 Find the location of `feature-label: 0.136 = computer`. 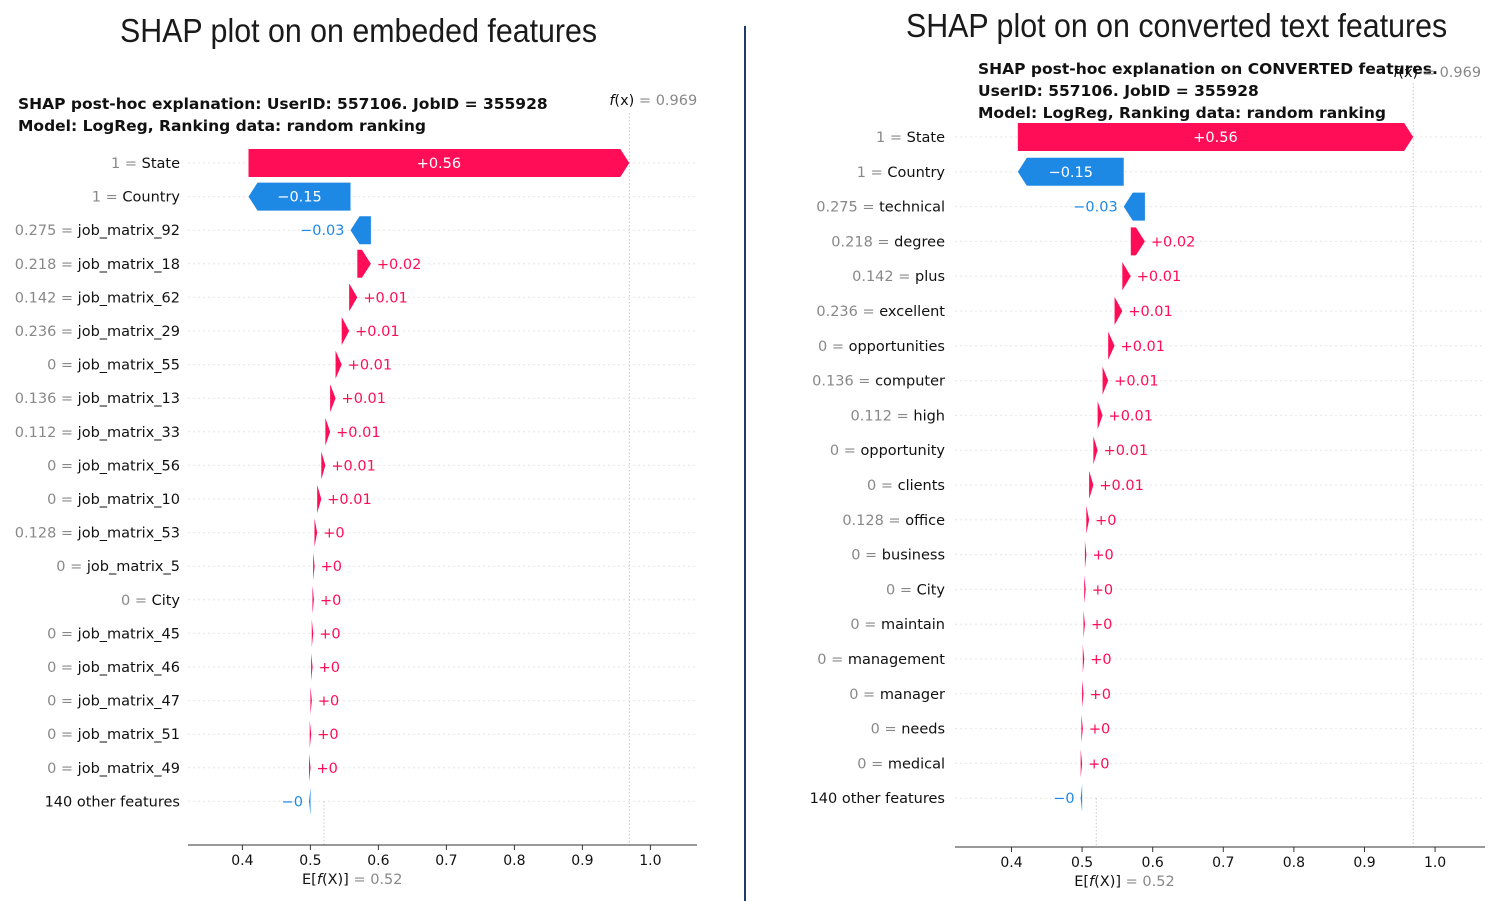

feature-label: 0.136 = computer is located at coordinates (878, 382).